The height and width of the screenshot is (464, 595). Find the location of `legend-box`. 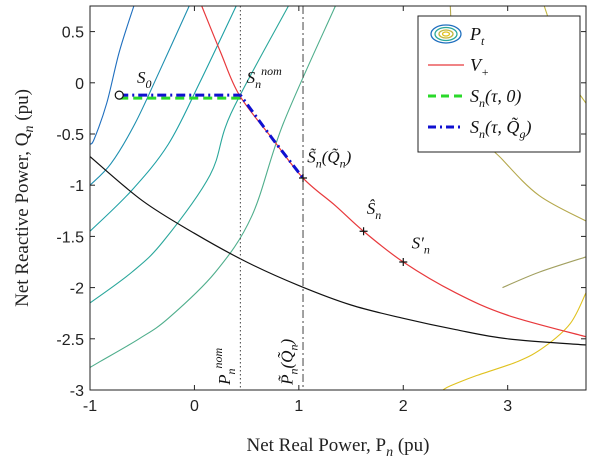

legend-box is located at coordinates (499, 84).